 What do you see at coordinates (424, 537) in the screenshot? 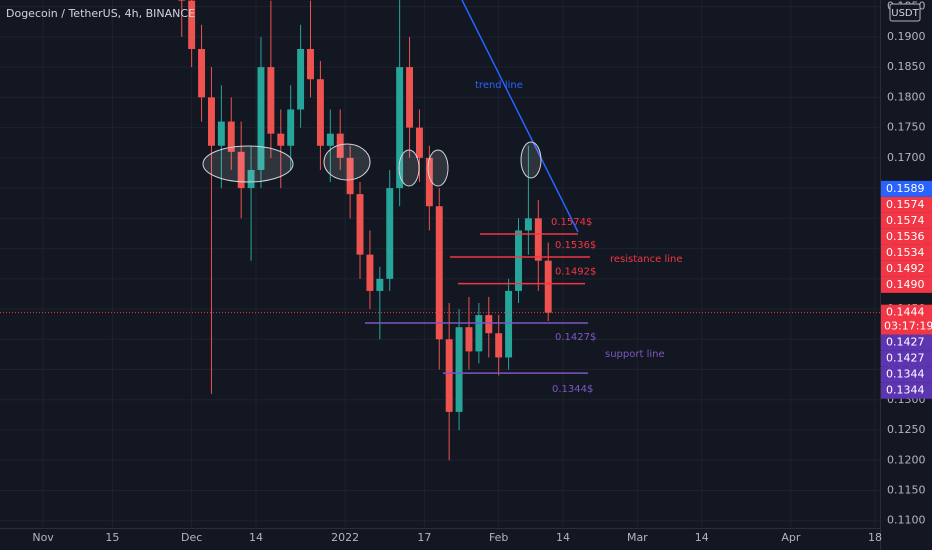
I see `x-tick-label: 17` at bounding box center [424, 537].